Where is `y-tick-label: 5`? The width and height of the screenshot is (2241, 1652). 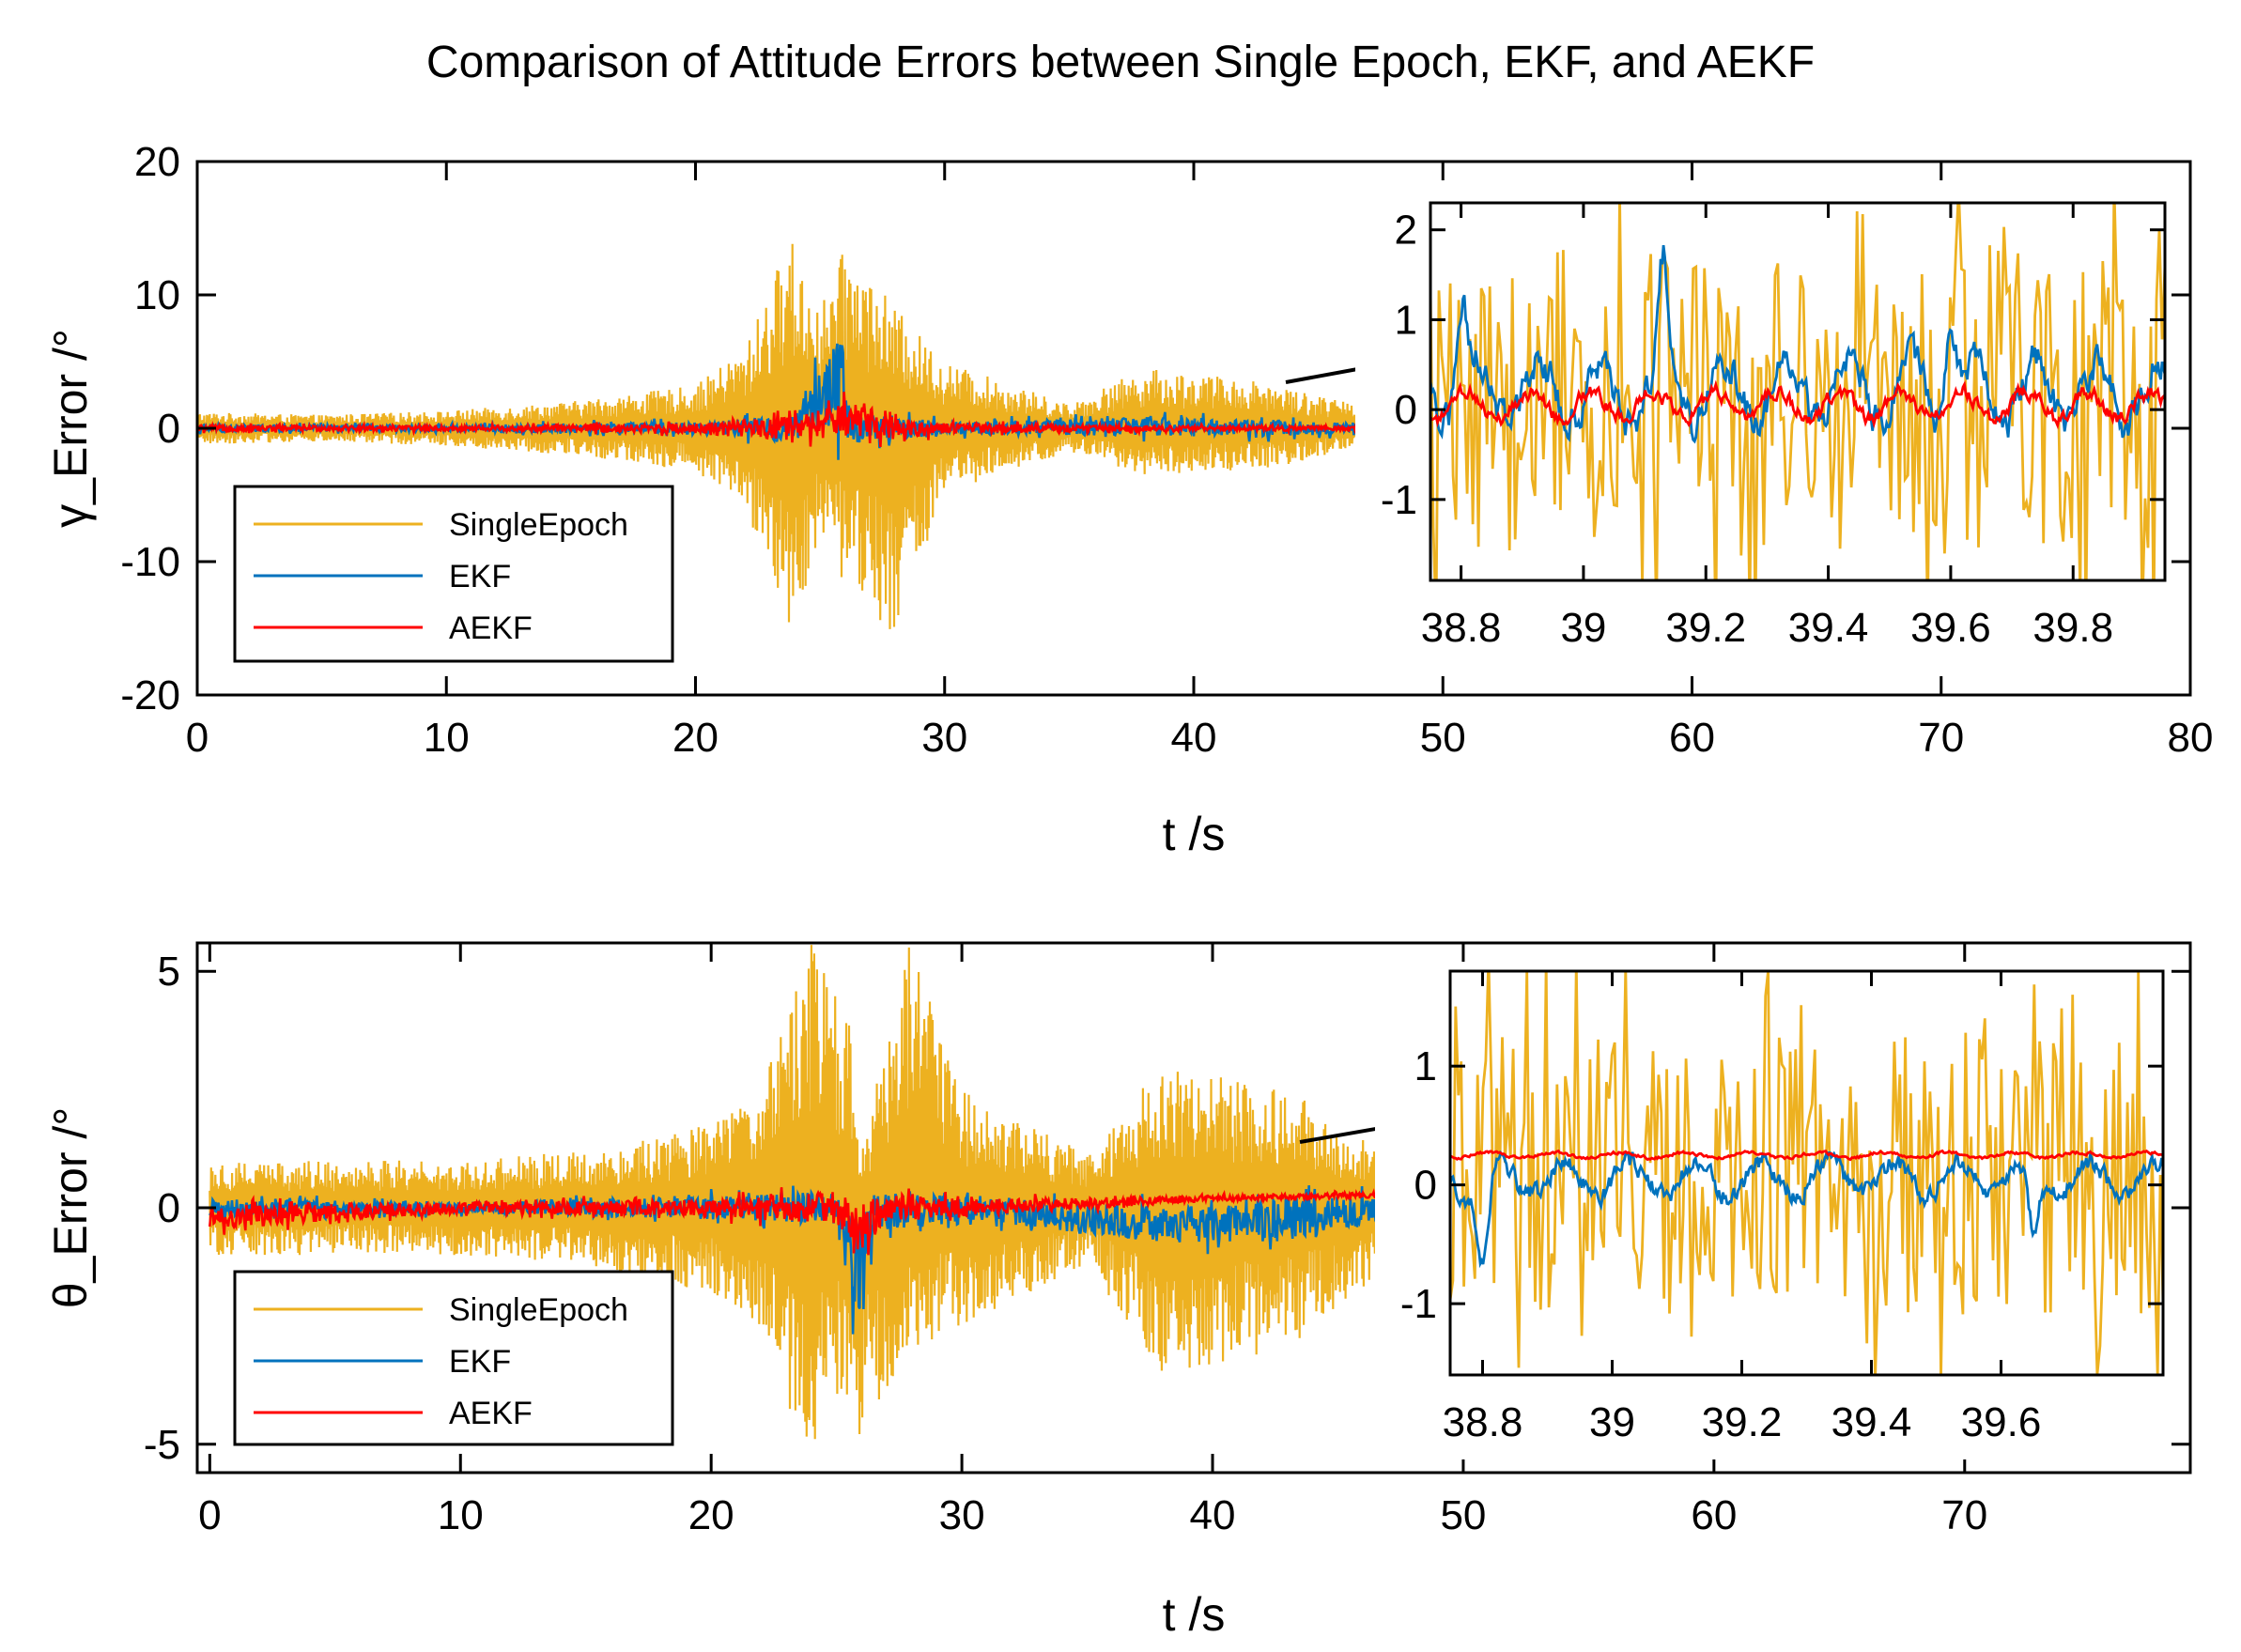 y-tick-label: 5 is located at coordinates (169, 972).